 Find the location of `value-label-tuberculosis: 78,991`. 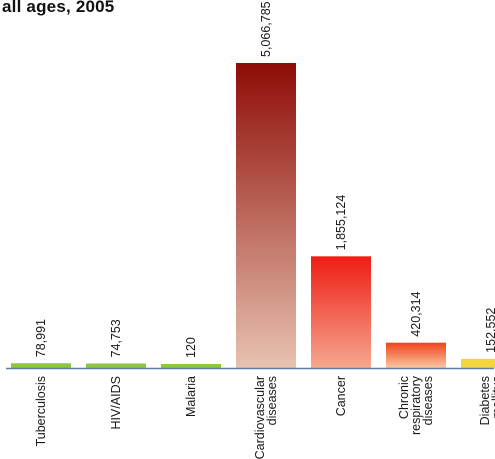

value-label-tuberculosis: 78,991 is located at coordinates (41, 338).